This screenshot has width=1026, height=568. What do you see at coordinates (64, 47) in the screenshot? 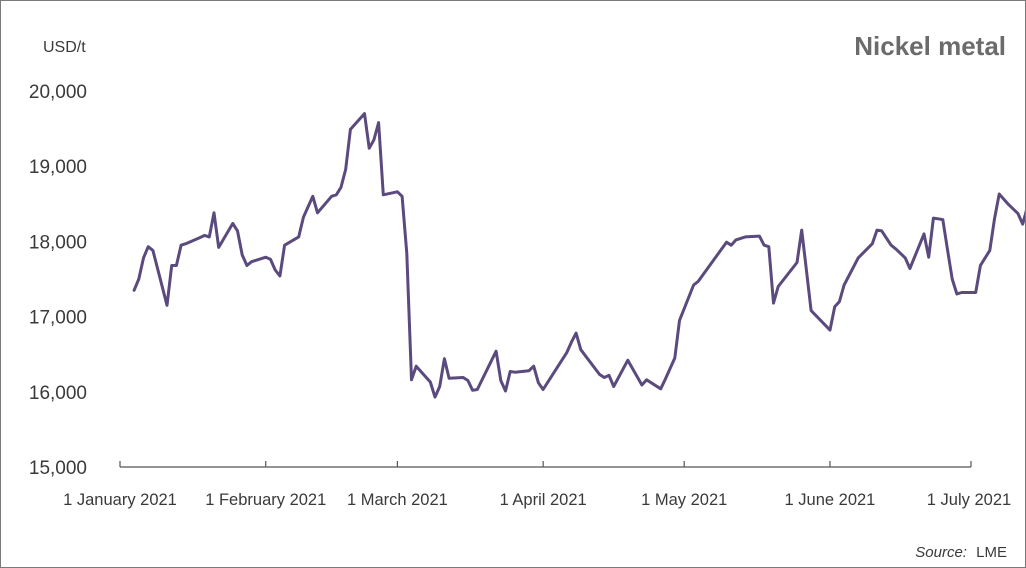
I see `y-axis-unit-label: USD/t` at bounding box center [64, 47].